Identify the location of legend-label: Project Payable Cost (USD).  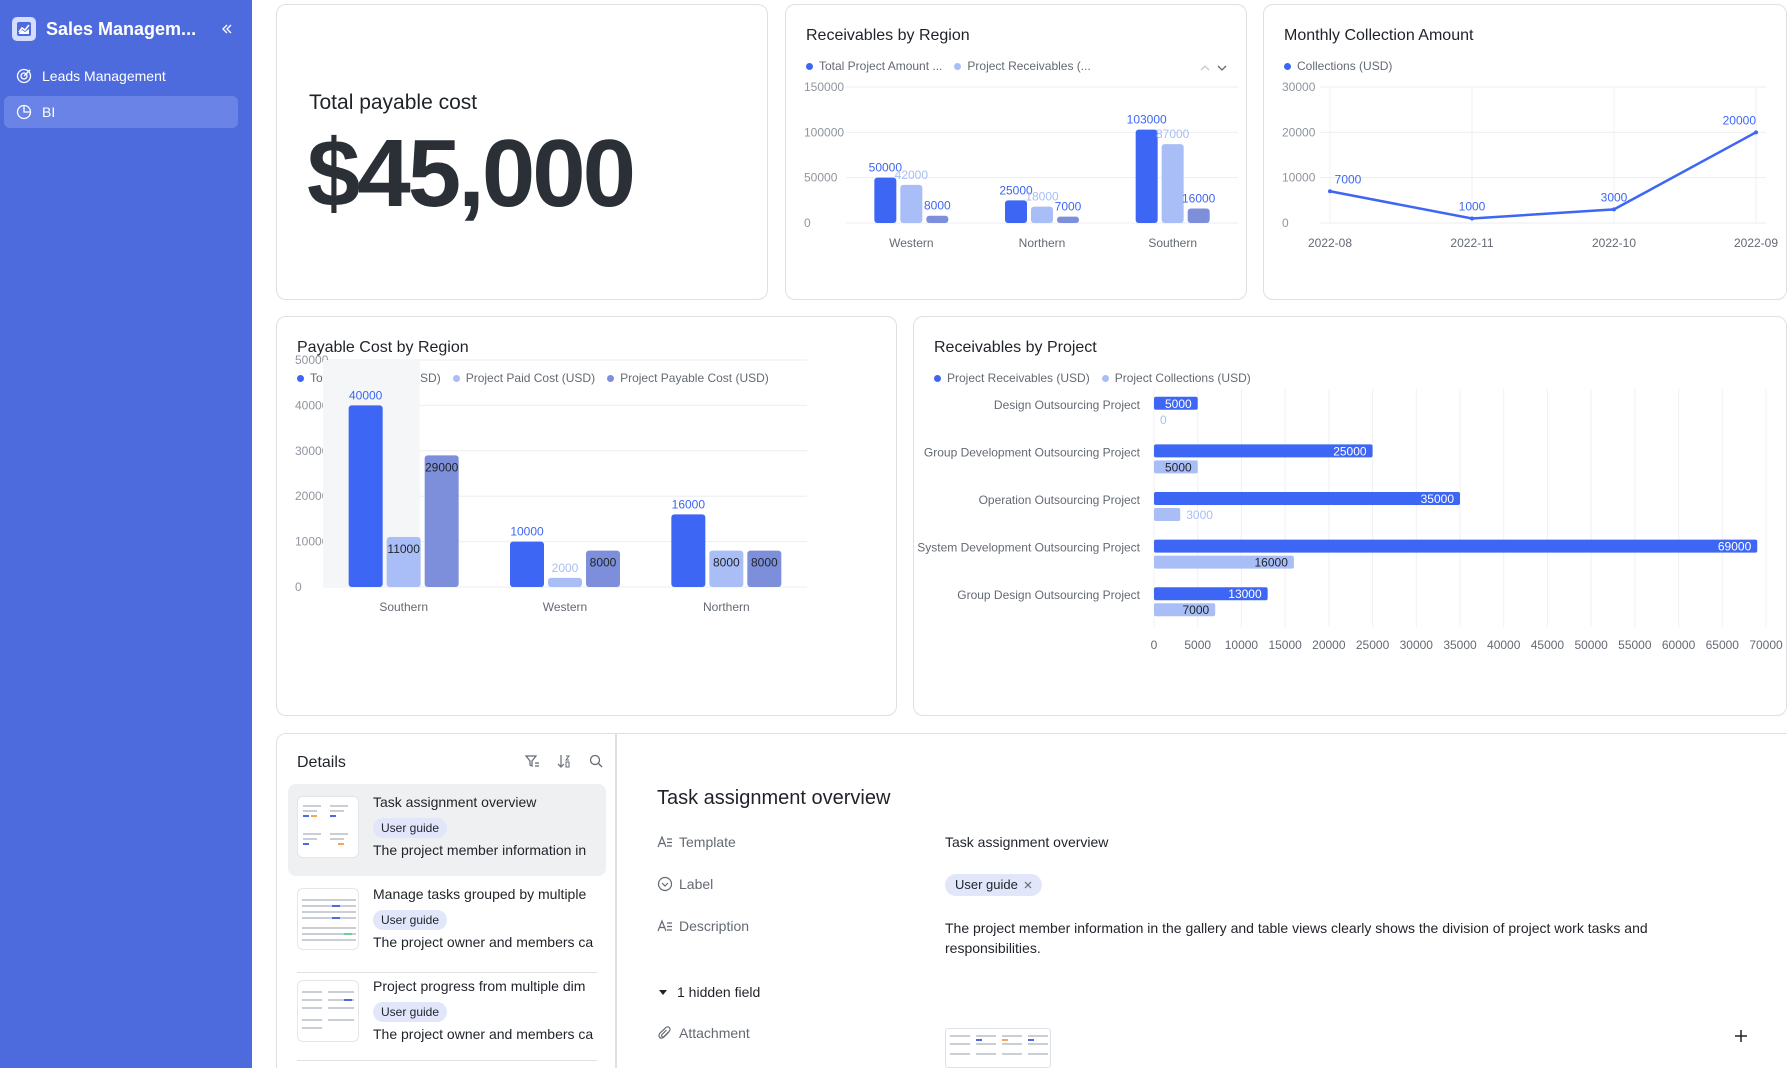
(694, 378).